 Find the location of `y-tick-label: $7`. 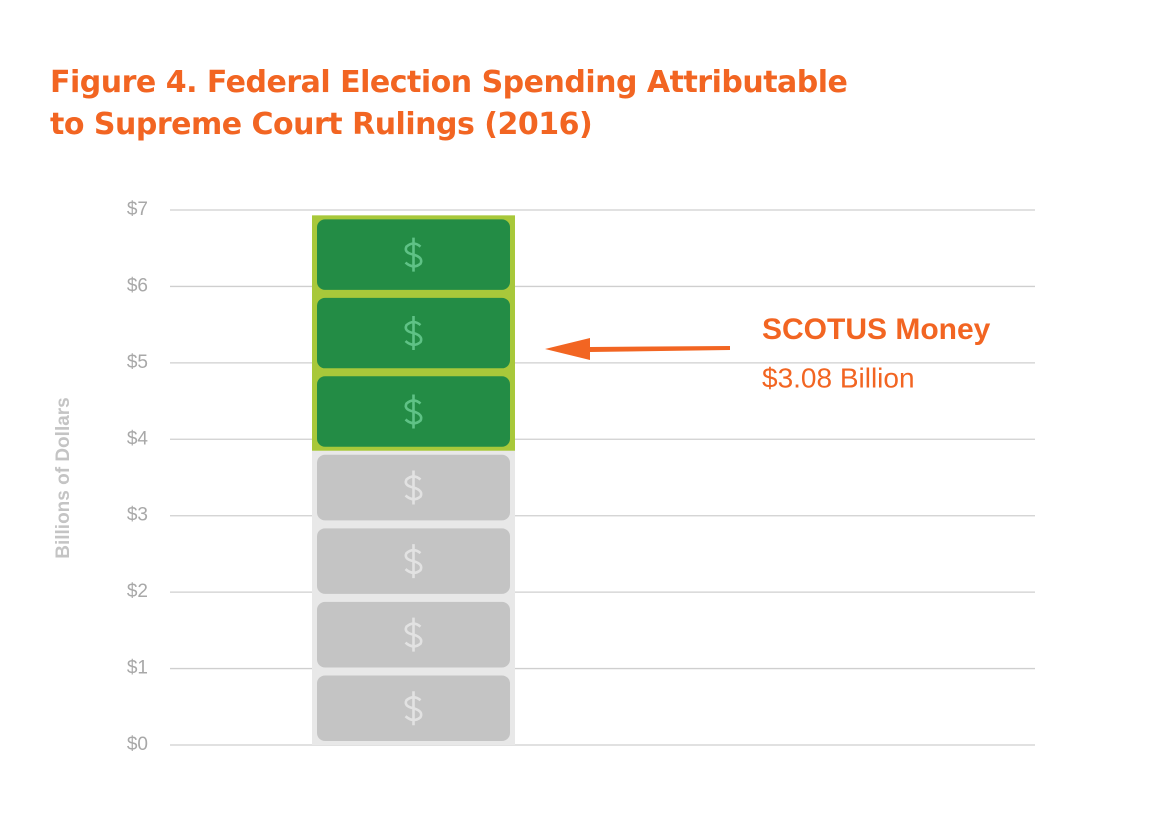

y-tick-label: $7 is located at coordinates (137, 209).